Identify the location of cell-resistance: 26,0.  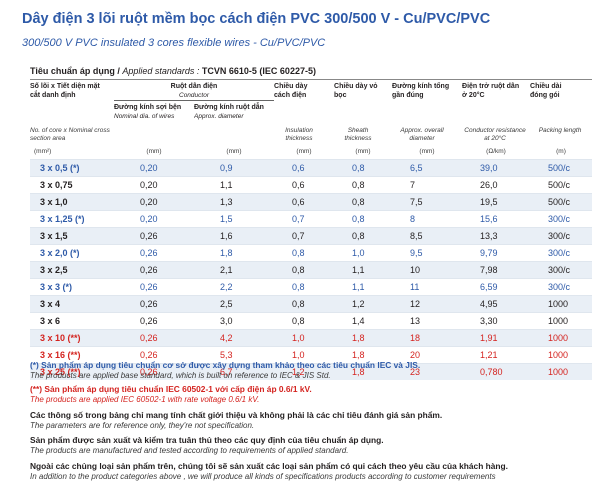
(496, 185).